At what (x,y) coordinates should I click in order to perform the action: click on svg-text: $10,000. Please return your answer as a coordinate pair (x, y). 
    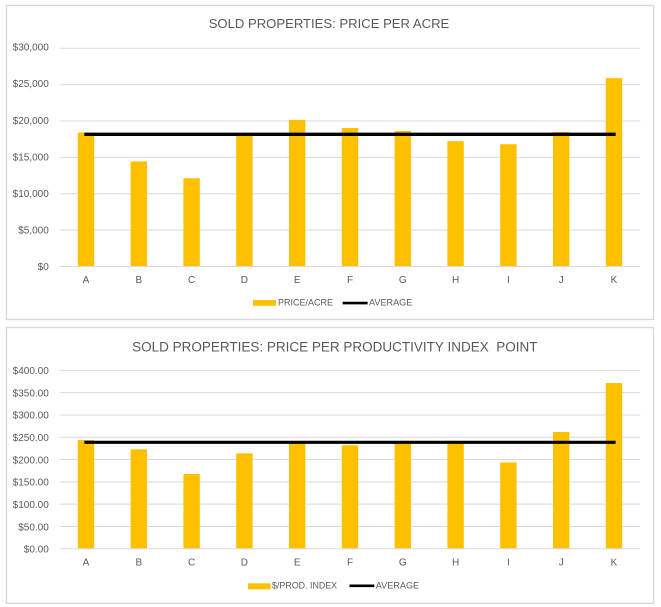
    Looking at the image, I should click on (31, 194).